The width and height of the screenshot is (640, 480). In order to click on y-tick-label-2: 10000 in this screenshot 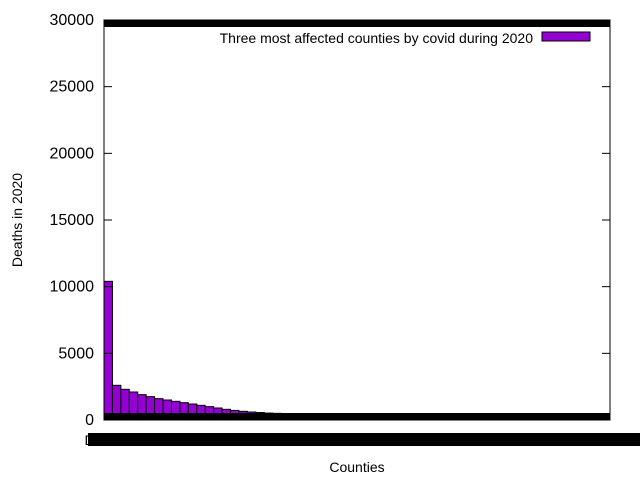, I will do `click(72, 287)`.